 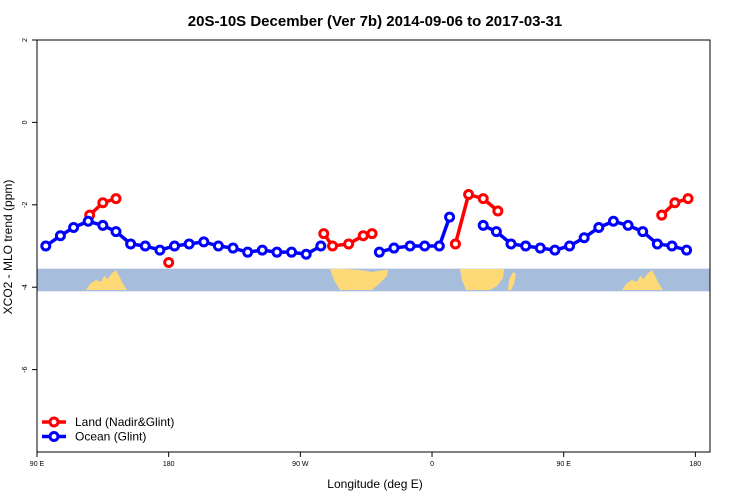 I want to click on x-tick-label-2: 180, so click(x=169, y=464).